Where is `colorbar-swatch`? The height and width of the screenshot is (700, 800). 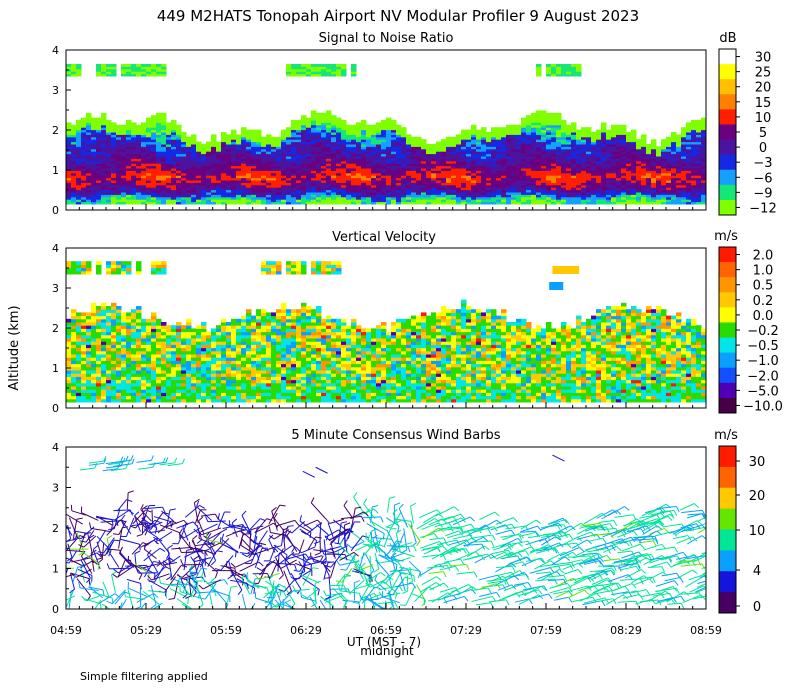 colorbar-swatch is located at coordinates (727, 192).